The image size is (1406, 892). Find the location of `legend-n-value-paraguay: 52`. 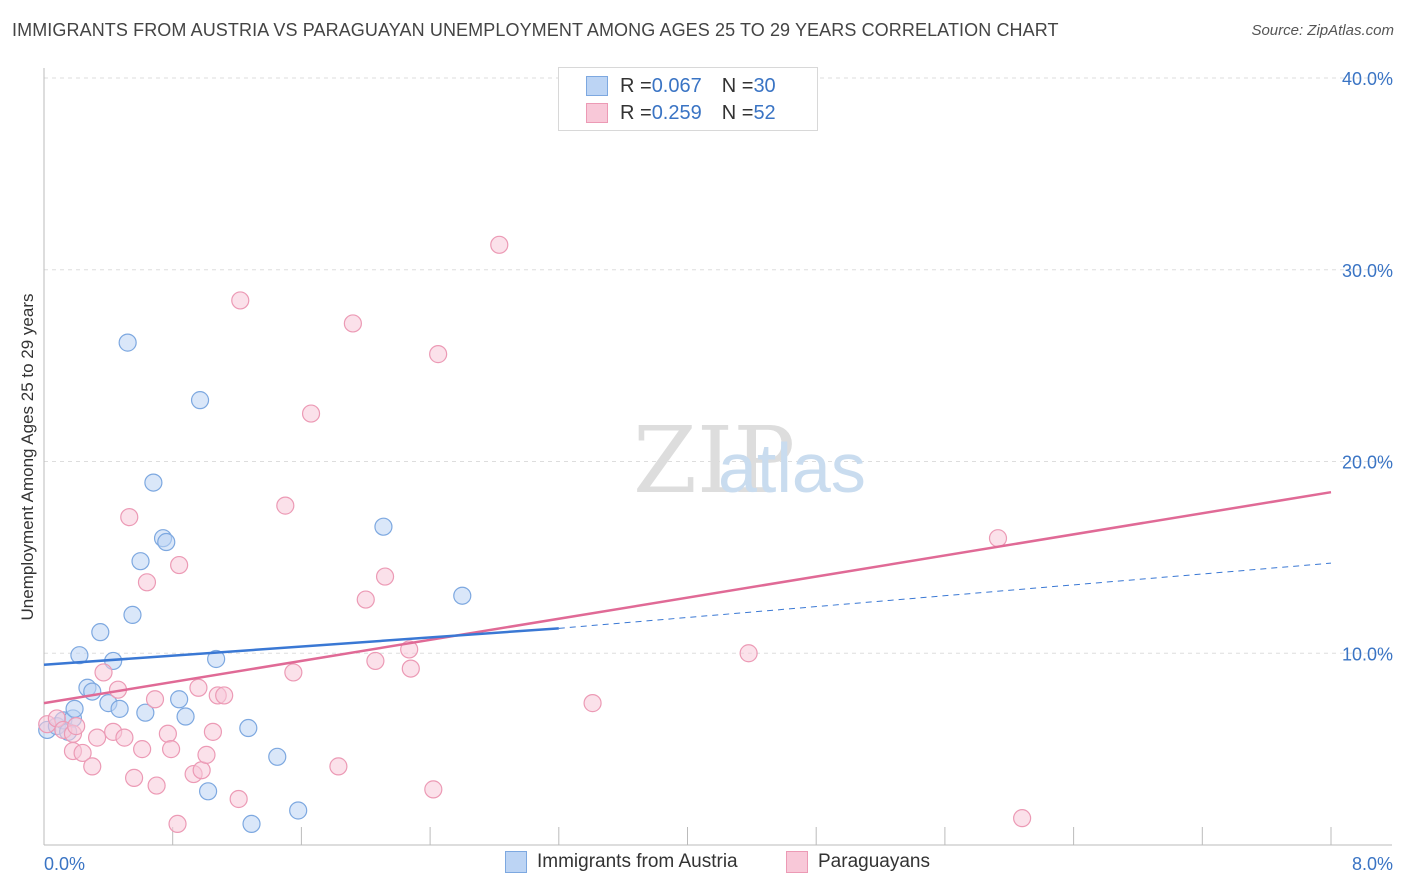

legend-n-value-paraguay: 52 is located at coordinates (764, 112).